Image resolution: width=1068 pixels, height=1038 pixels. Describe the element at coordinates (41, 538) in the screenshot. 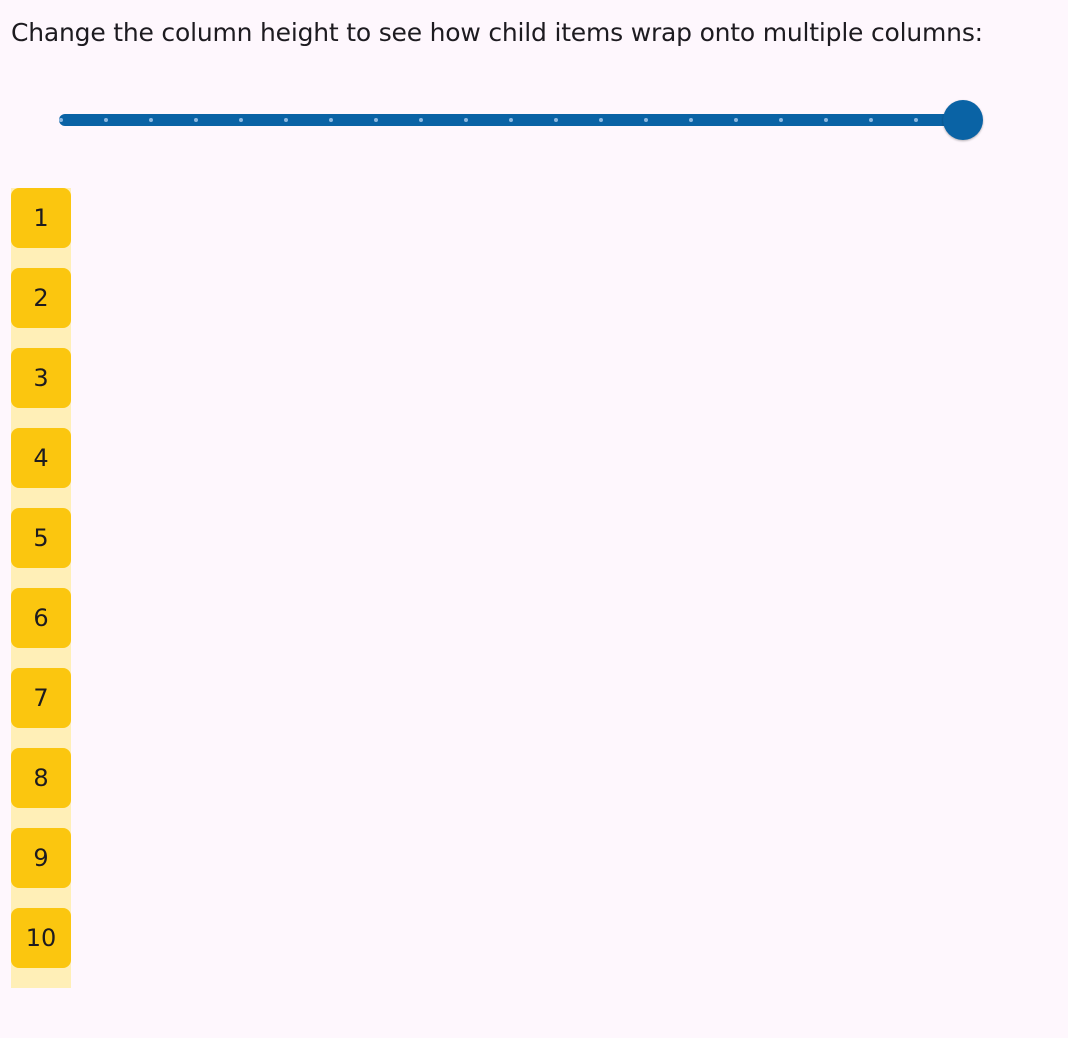

I see `item-tile: 5` at that location.